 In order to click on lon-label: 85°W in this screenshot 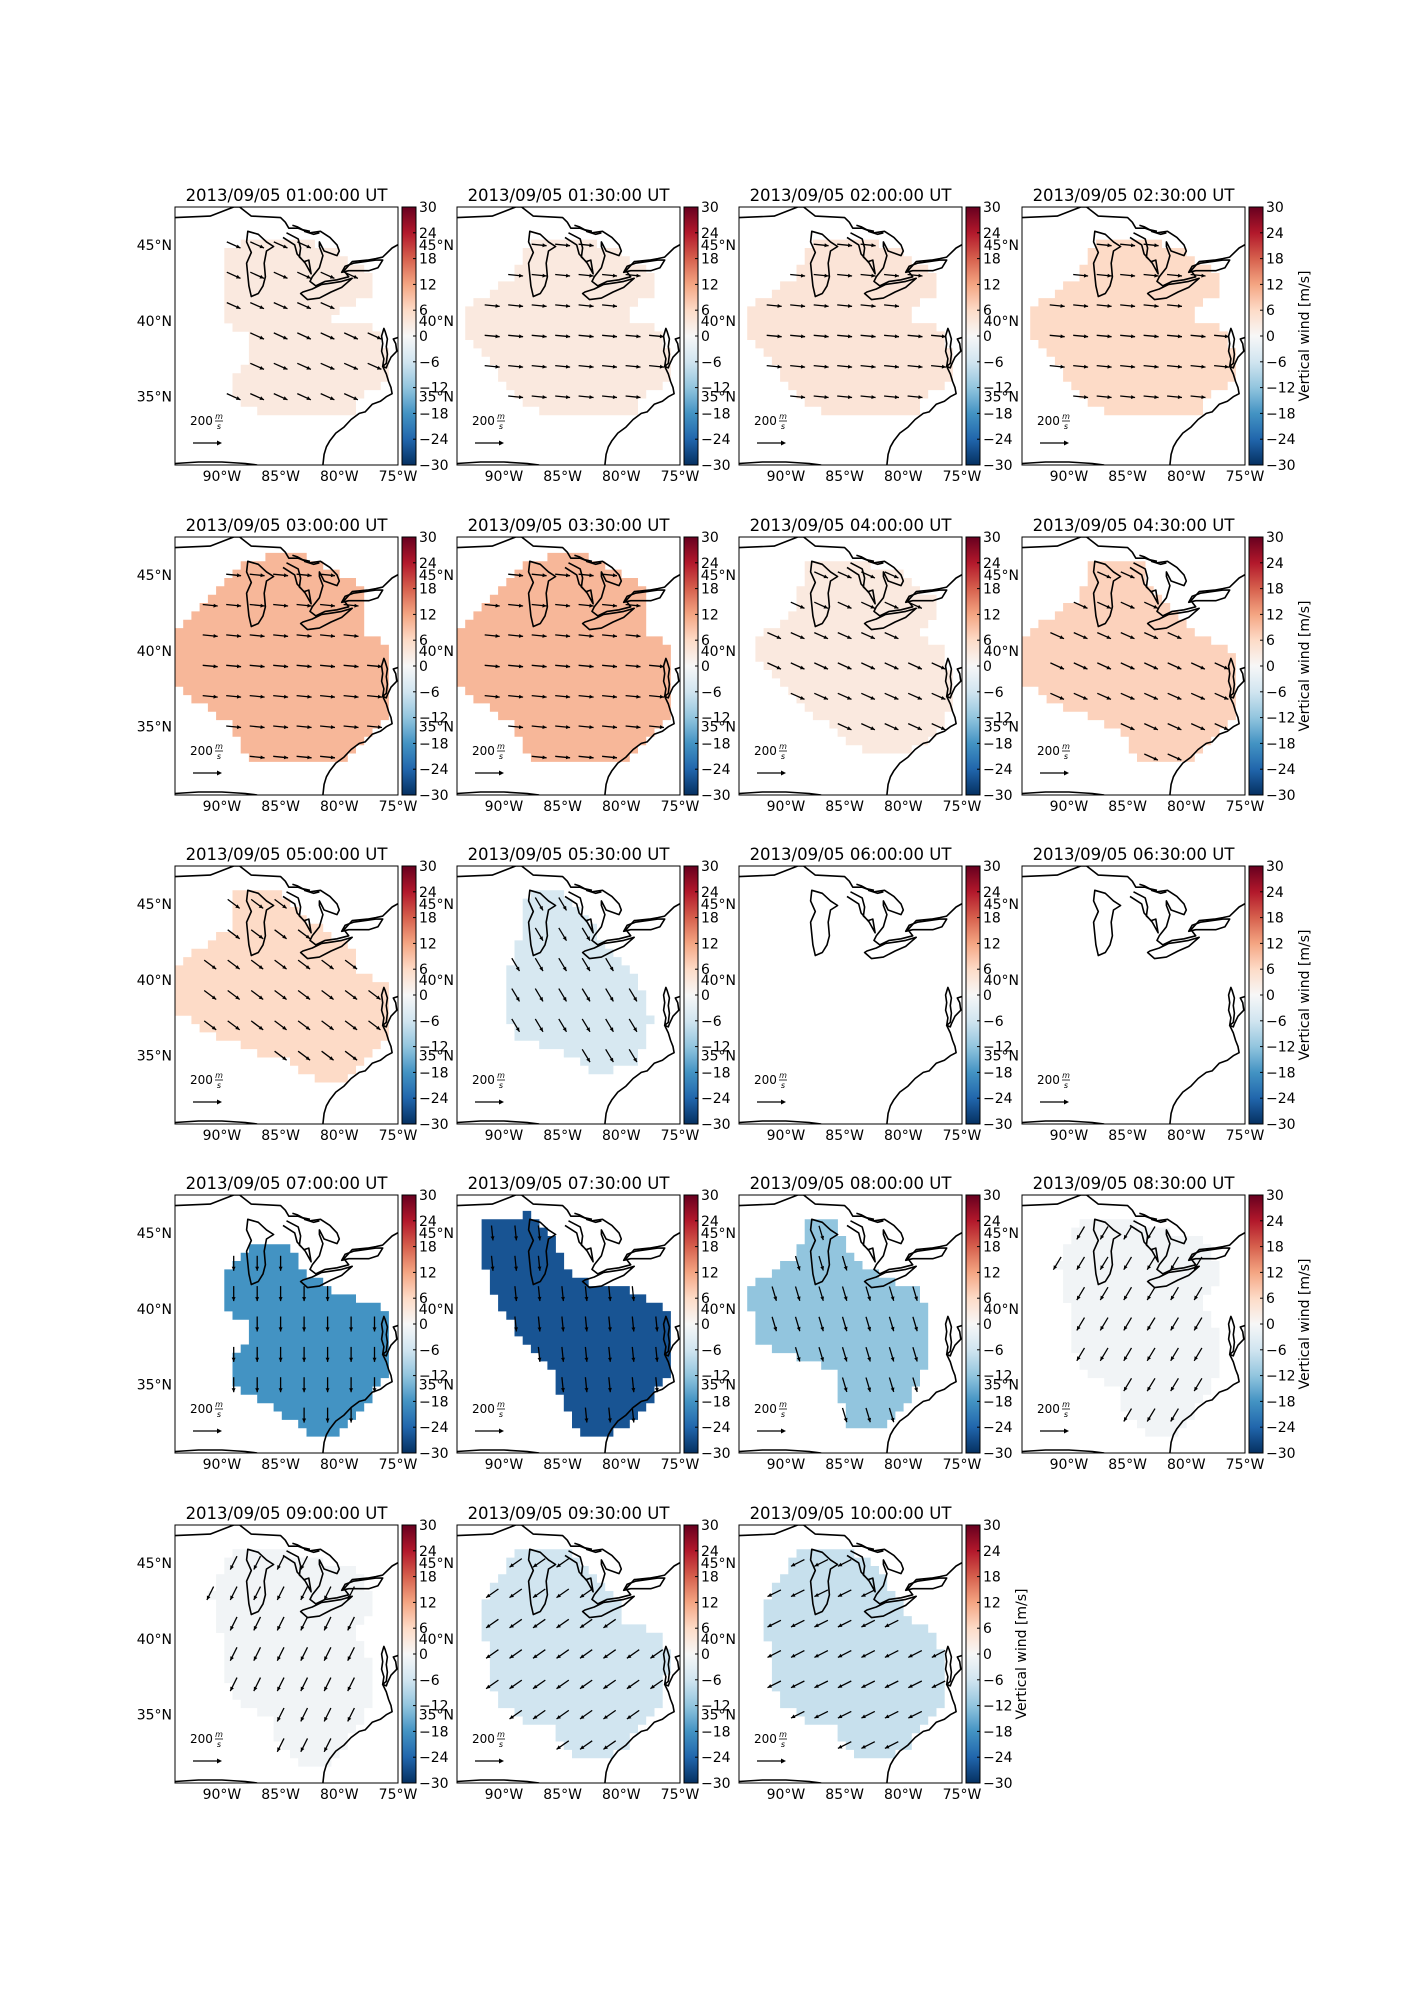, I will do `click(844, 1795)`.